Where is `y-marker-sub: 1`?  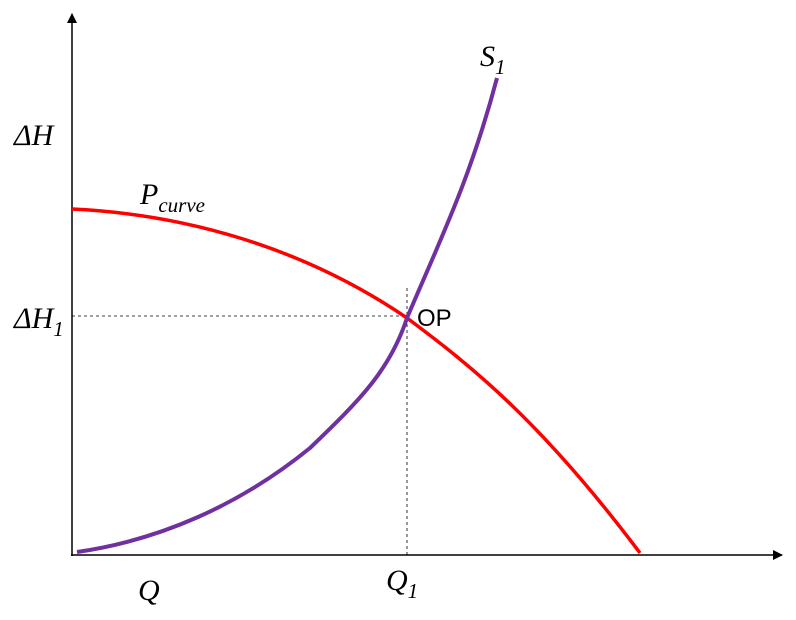
y-marker-sub: 1 is located at coordinates (58, 329).